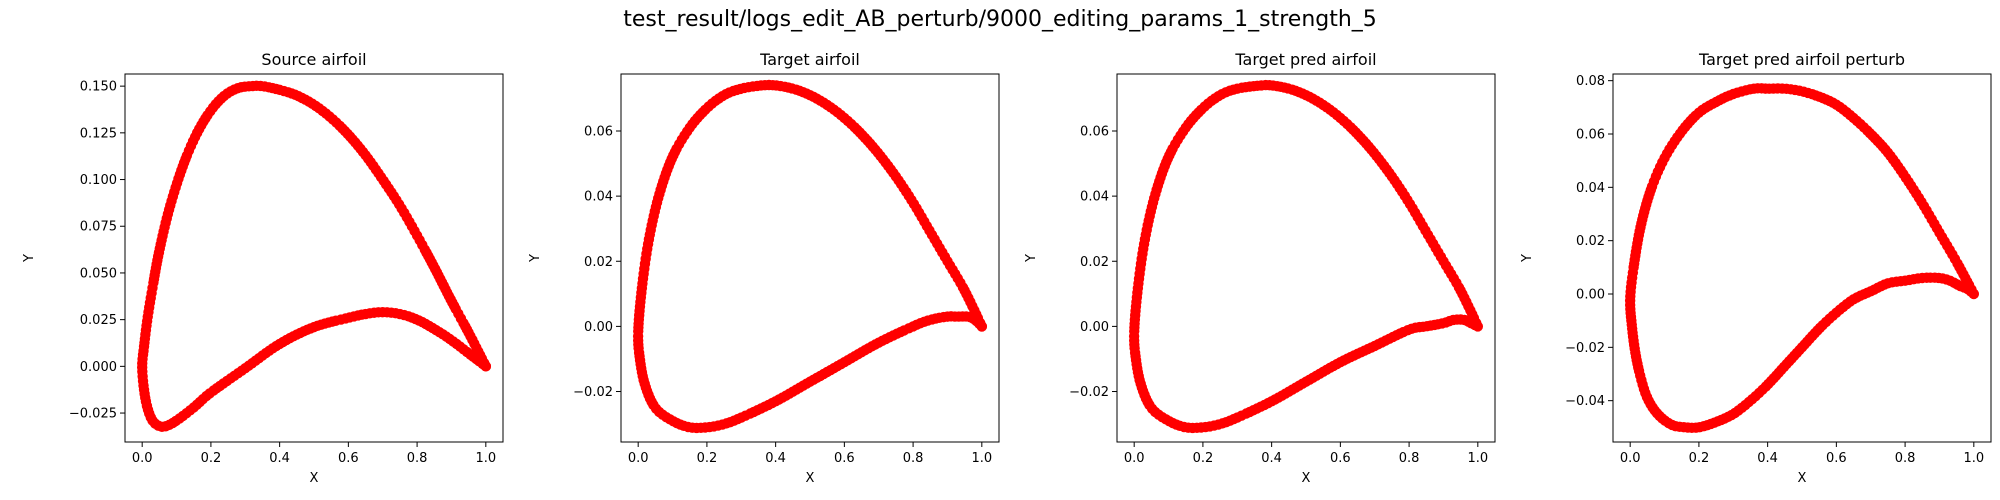 This screenshot has height=500, width=2000. Describe the element at coordinates (98, 320) in the screenshot. I see `y-tick-label: 0.025` at that location.